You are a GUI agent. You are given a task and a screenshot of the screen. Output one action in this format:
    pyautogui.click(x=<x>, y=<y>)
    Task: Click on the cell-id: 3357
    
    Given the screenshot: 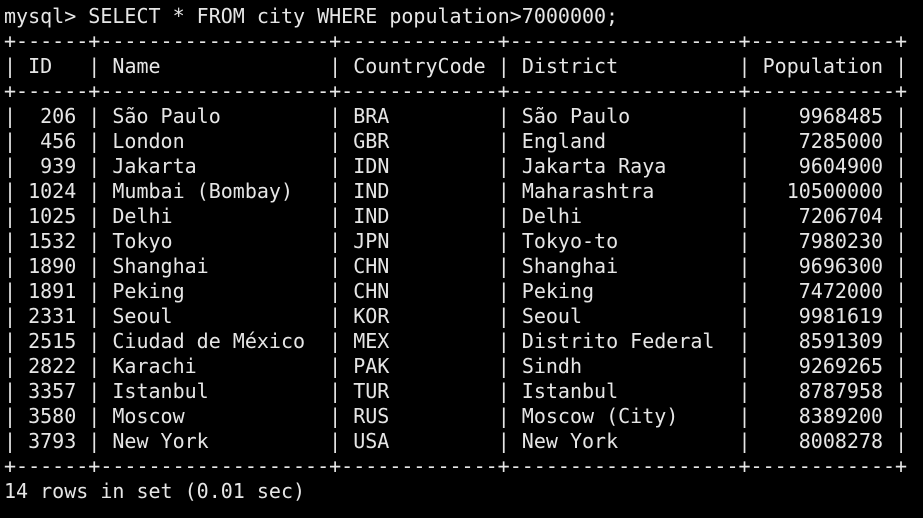 What is the action you would take?
    pyautogui.click(x=52, y=391)
    